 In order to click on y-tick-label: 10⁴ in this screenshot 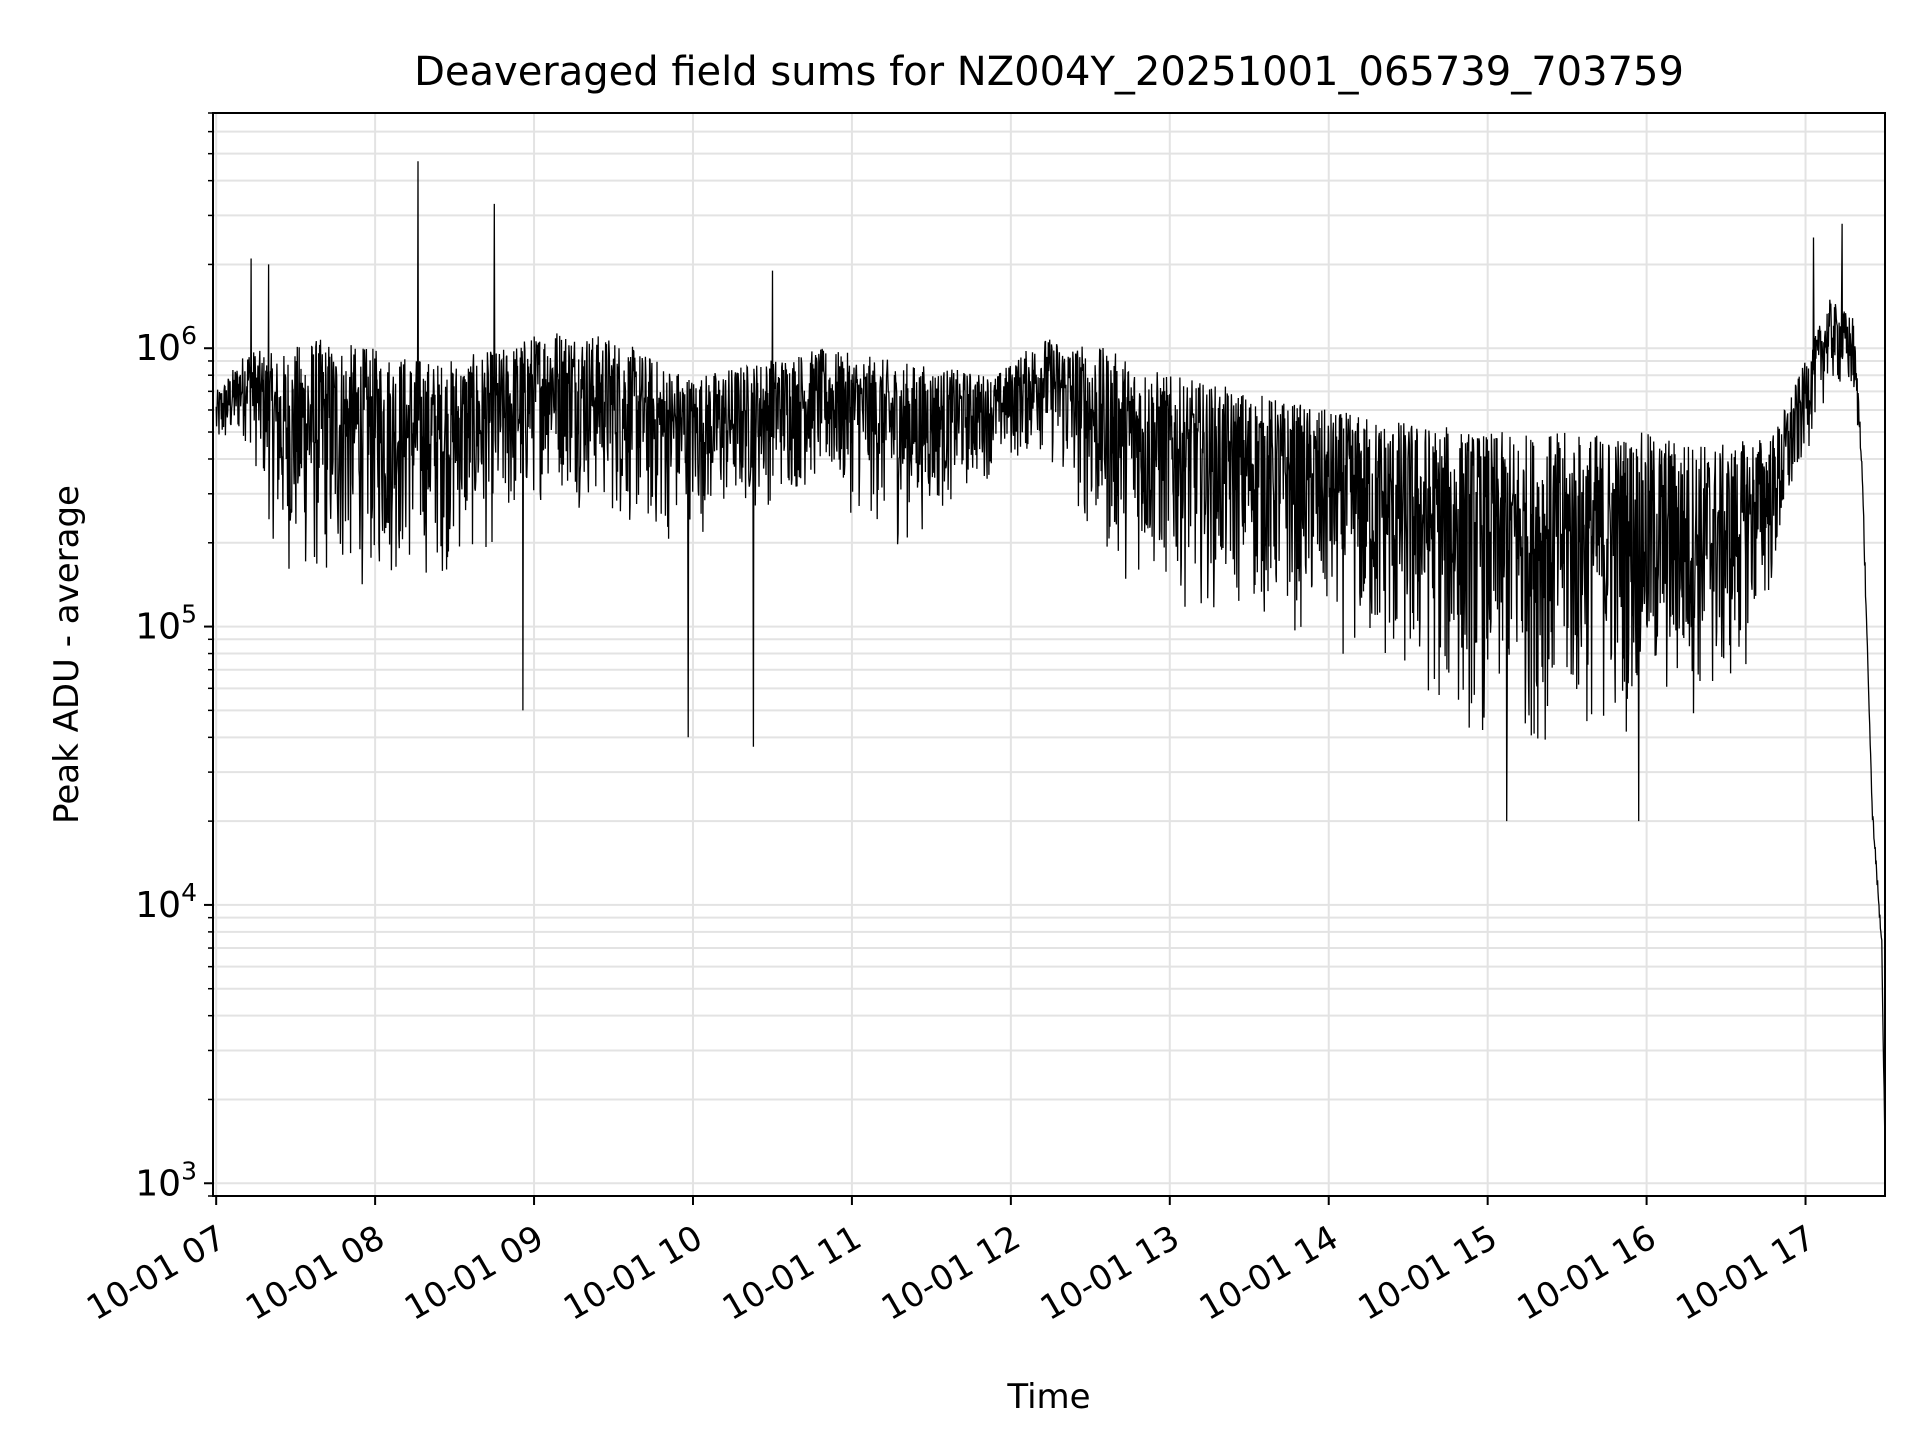, I will do `click(166, 902)`.